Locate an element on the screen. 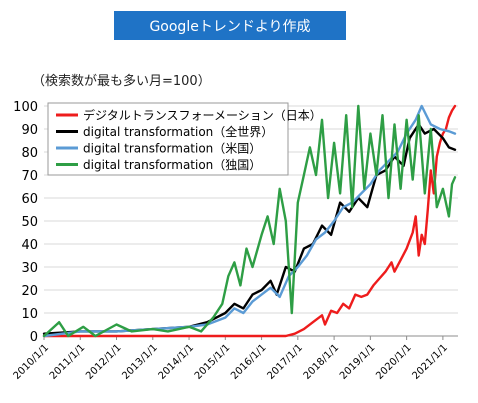 Image resolution: width=478 pixels, height=403 pixels. x-tick-label: 2012/1/1 is located at coordinates (104, 362).